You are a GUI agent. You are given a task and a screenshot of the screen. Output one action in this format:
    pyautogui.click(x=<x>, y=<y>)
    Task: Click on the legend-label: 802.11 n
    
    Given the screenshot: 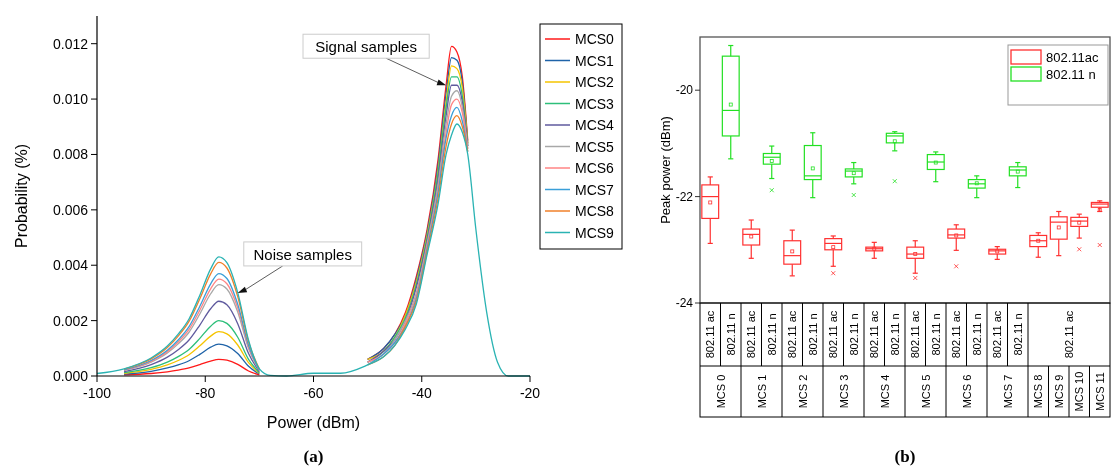 What is the action you would take?
    pyautogui.click(x=1071, y=74)
    